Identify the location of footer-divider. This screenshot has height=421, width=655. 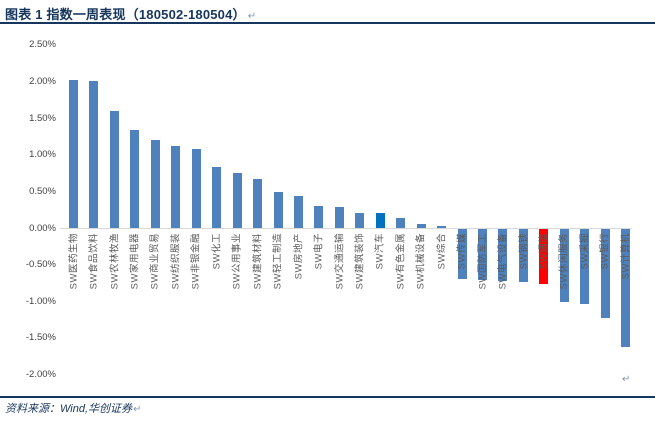
(327, 397).